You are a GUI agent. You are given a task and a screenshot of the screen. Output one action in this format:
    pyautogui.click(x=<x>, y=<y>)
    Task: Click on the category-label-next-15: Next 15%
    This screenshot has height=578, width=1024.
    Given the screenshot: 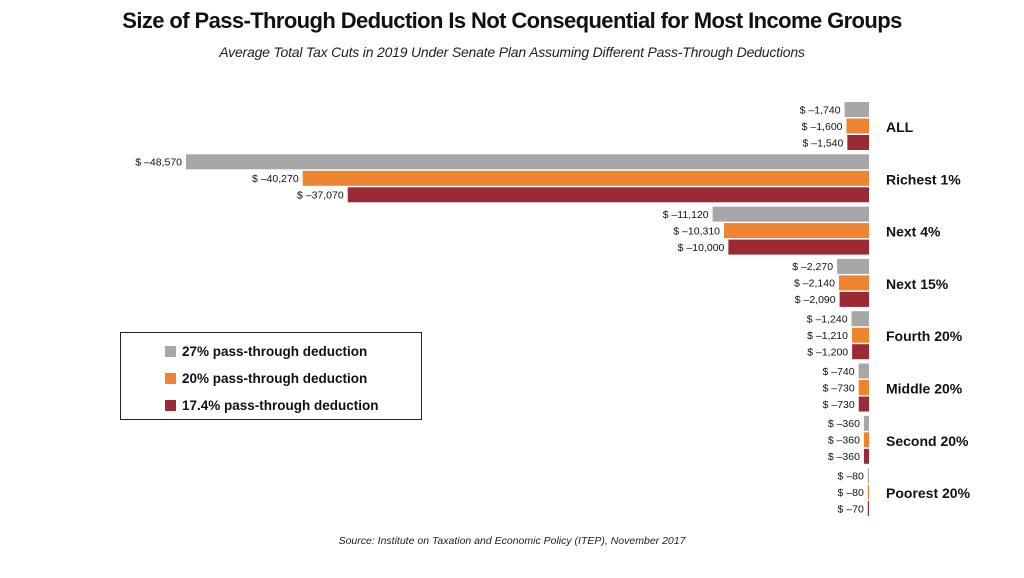 What is the action you would take?
    pyautogui.click(x=917, y=284)
    